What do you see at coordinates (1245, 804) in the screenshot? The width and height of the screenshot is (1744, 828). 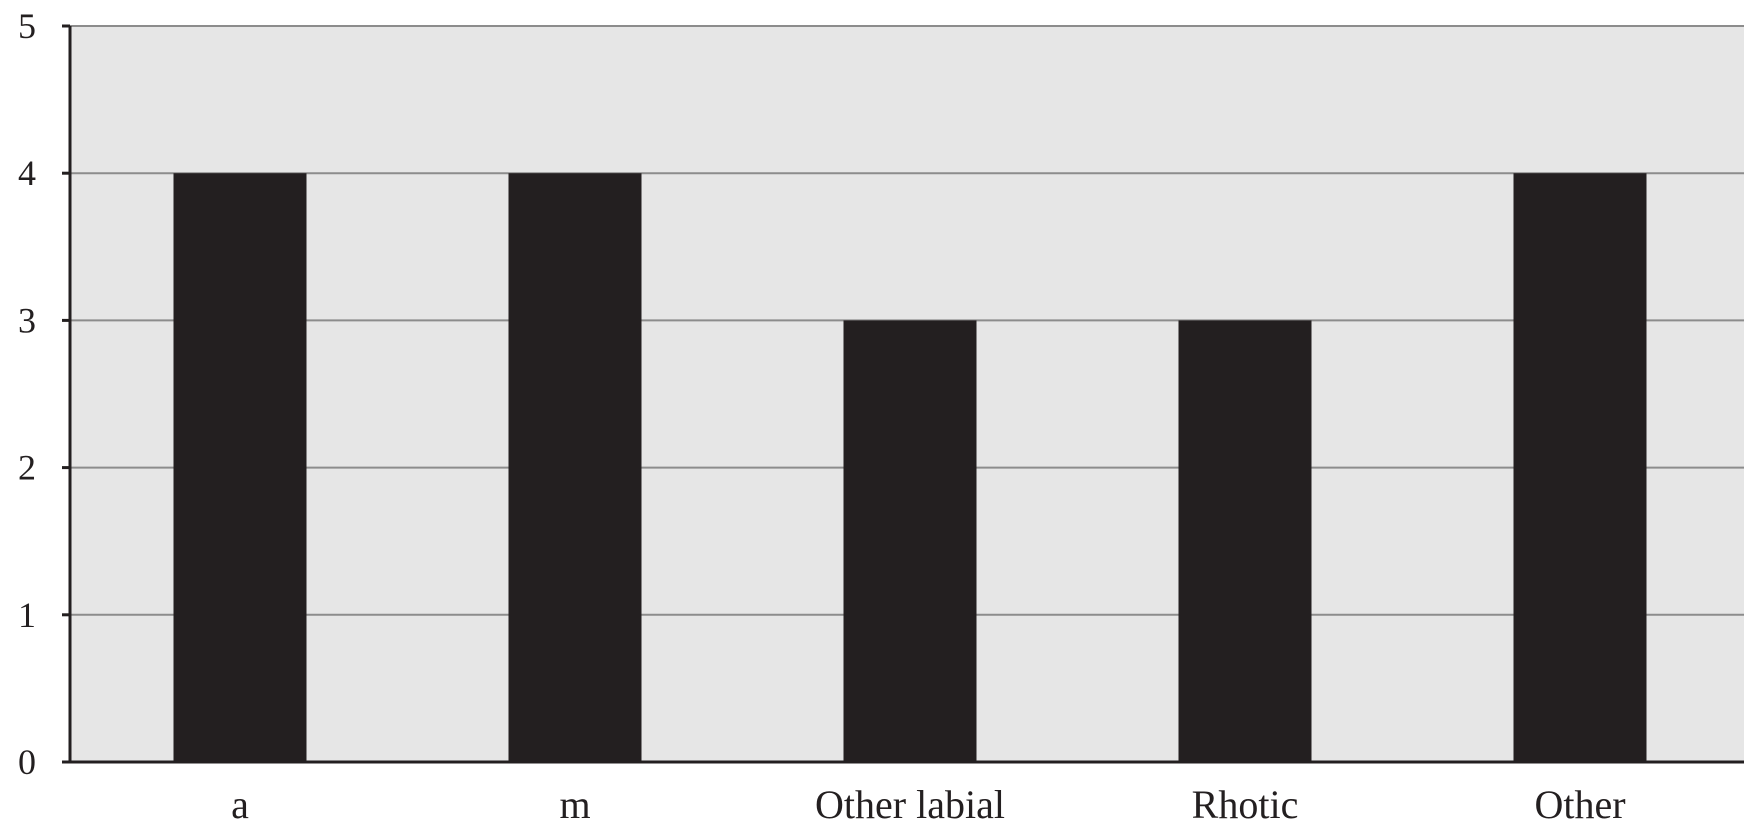 I see `x-category-label-rhotic: Rhotic` at bounding box center [1245, 804].